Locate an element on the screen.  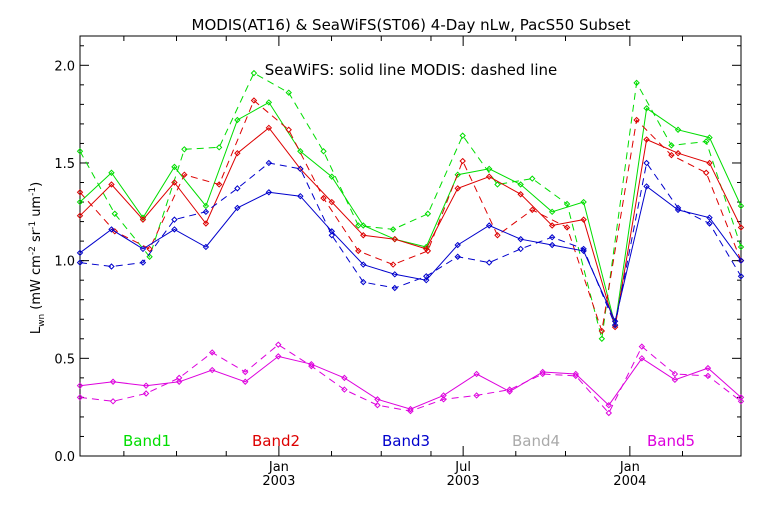
series-line-band5-dashed is located at coordinates (410, 379).